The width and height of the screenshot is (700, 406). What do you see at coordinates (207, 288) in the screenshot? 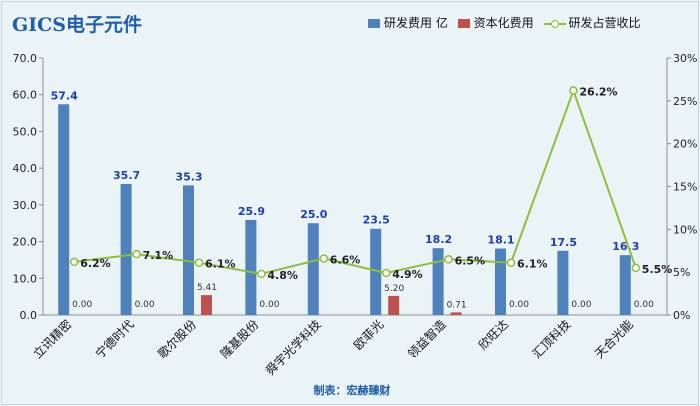
I see `bar-cap-label: 5.41` at bounding box center [207, 288].